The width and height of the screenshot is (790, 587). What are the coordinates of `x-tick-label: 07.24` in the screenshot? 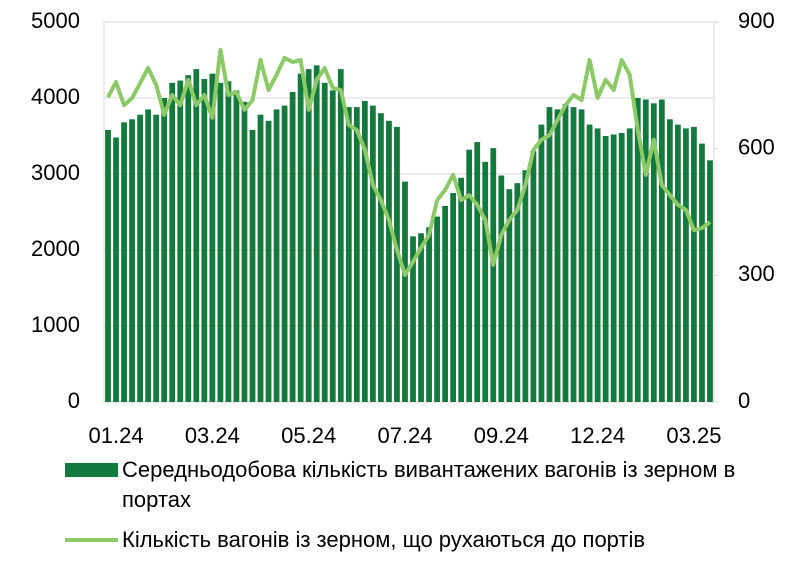 It's located at (404, 435).